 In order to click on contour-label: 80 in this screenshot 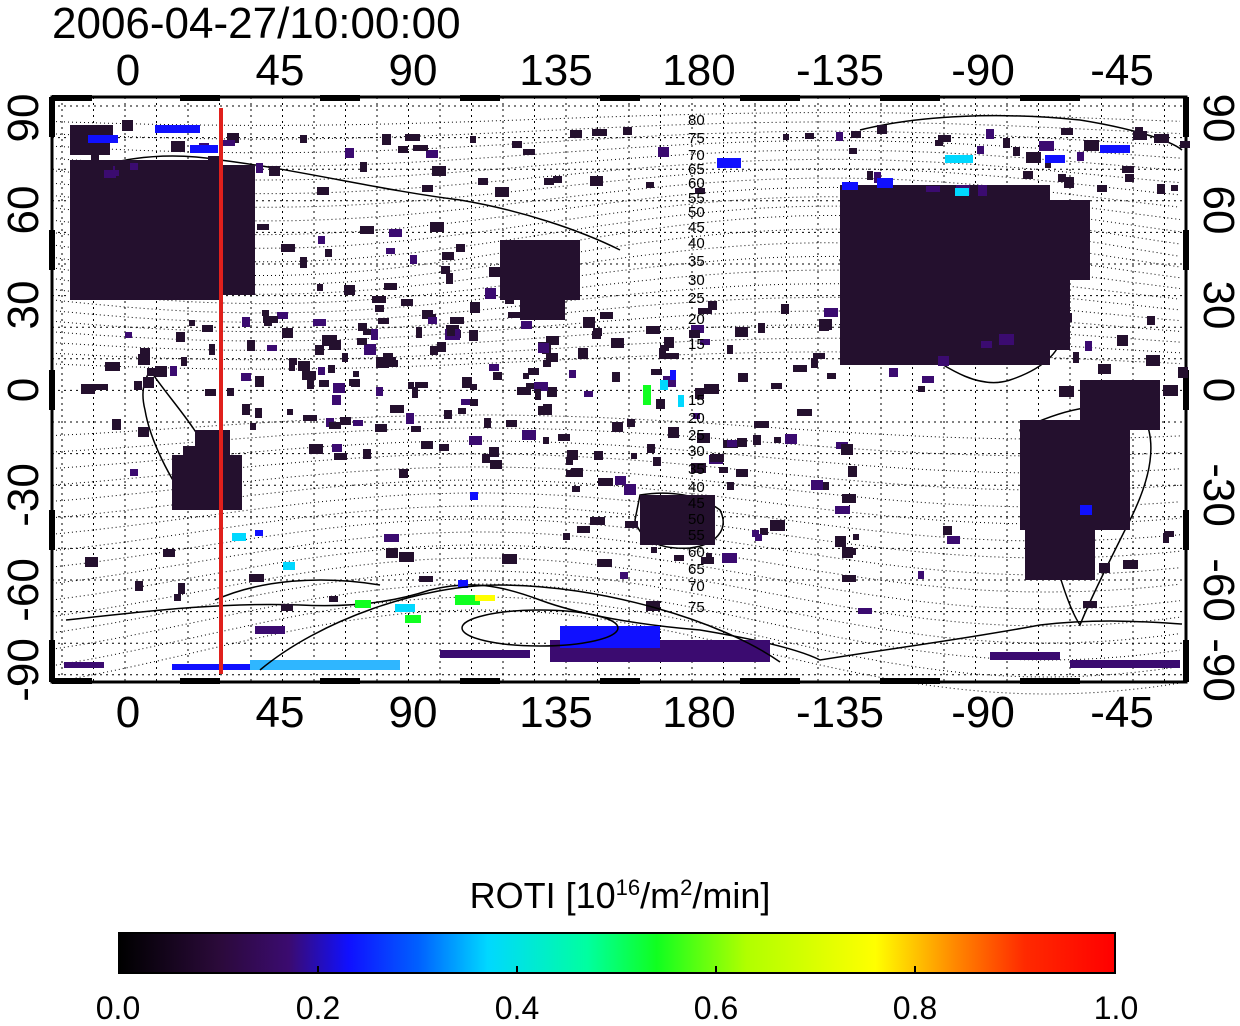, I will do `click(696, 120)`.